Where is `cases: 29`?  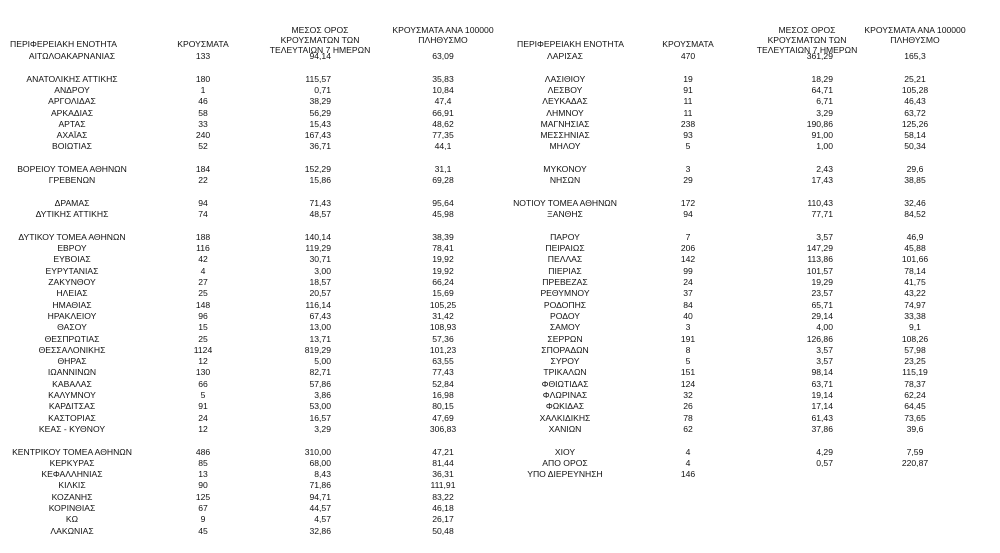
cases: 29 is located at coordinates (688, 180).